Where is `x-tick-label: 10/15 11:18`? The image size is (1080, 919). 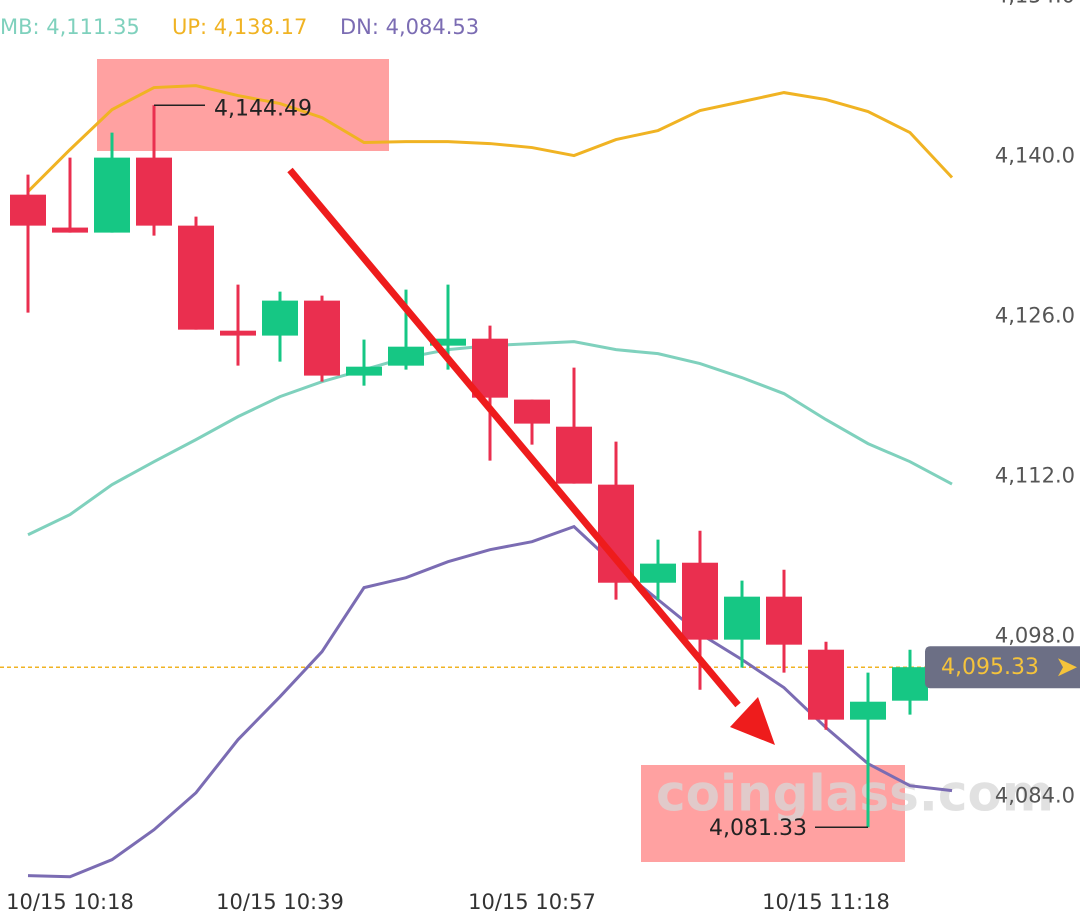 x-tick-label: 10/15 11:18 is located at coordinates (826, 902).